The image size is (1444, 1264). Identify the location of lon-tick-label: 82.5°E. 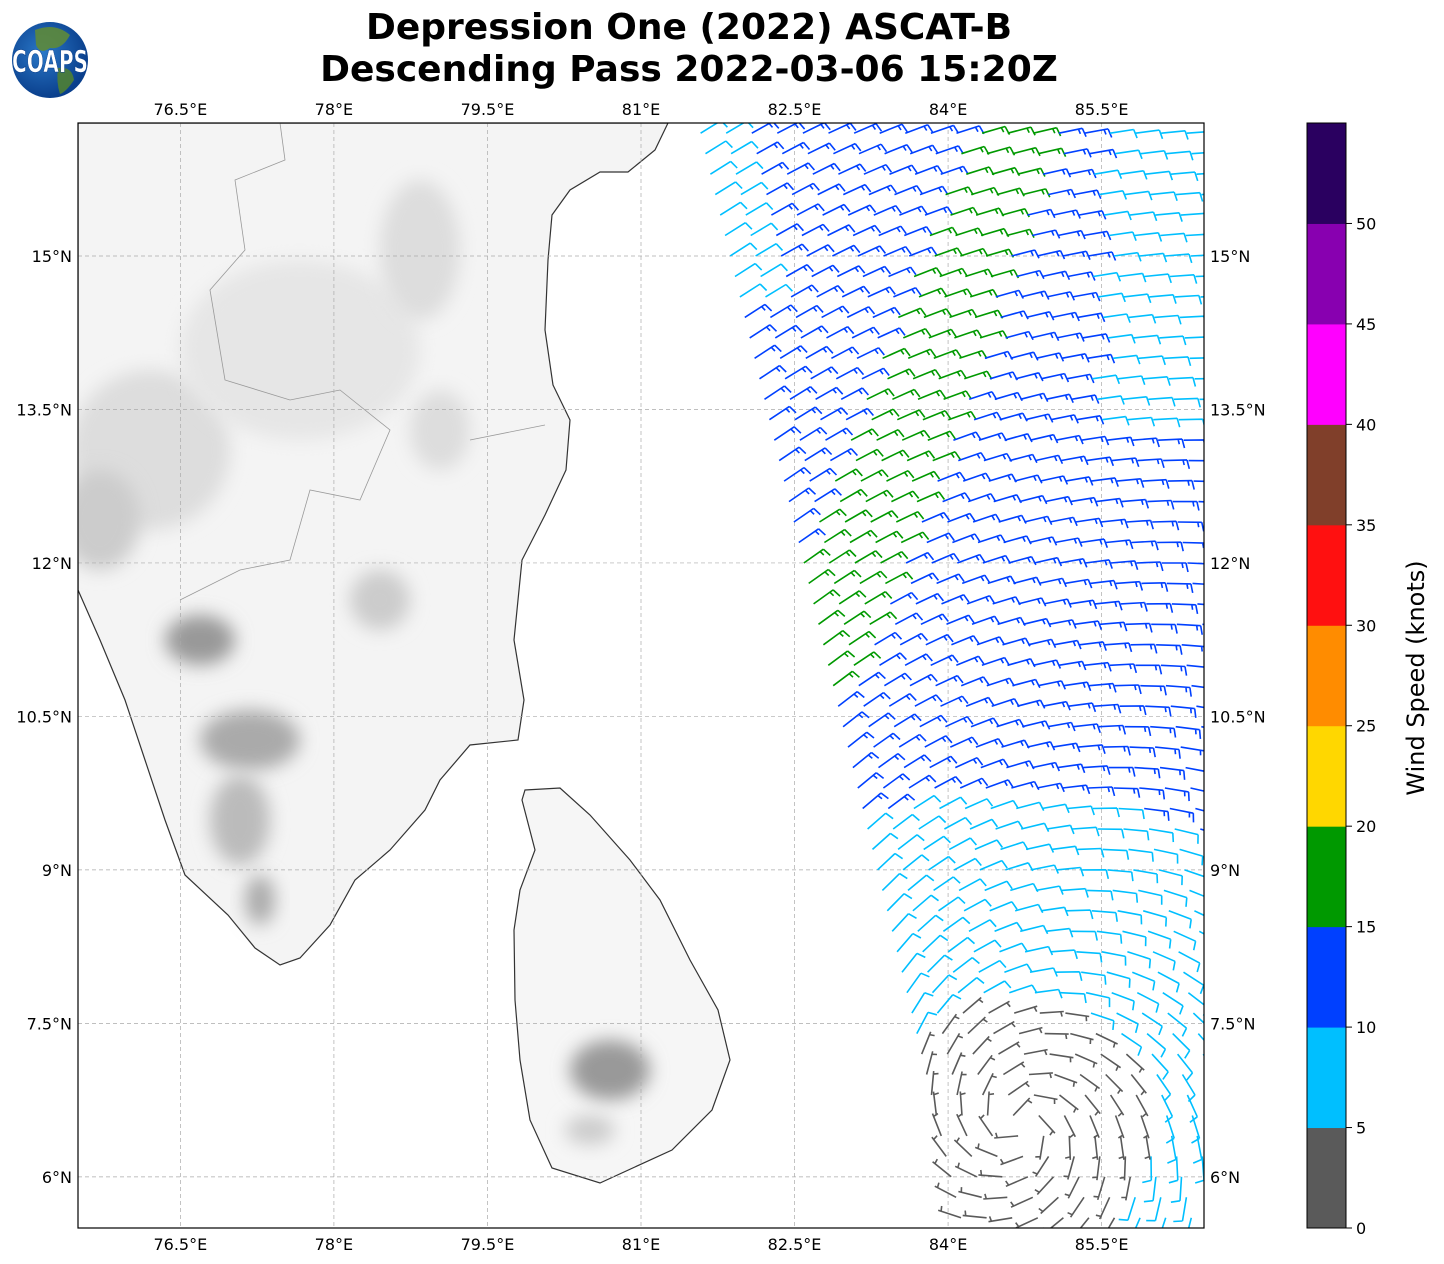
(795, 1244).